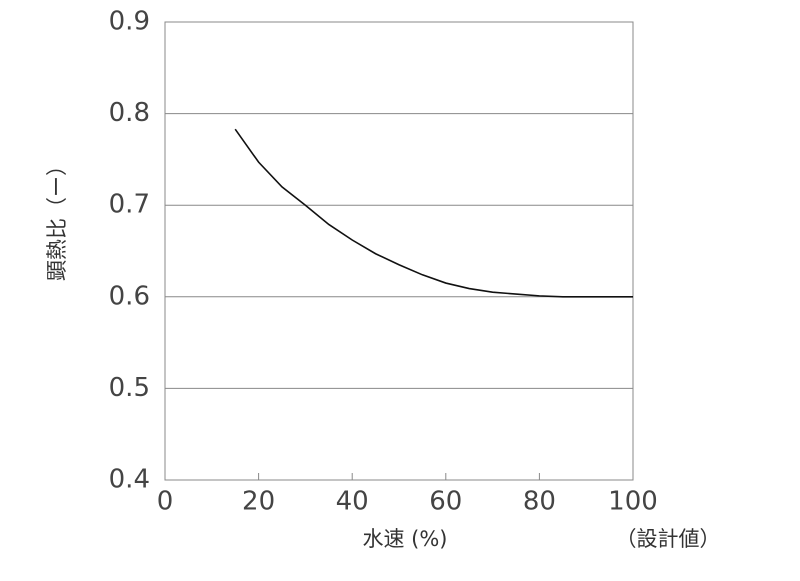  What do you see at coordinates (129, 388) in the screenshot?
I see `y-tick-label: 0.5` at bounding box center [129, 388].